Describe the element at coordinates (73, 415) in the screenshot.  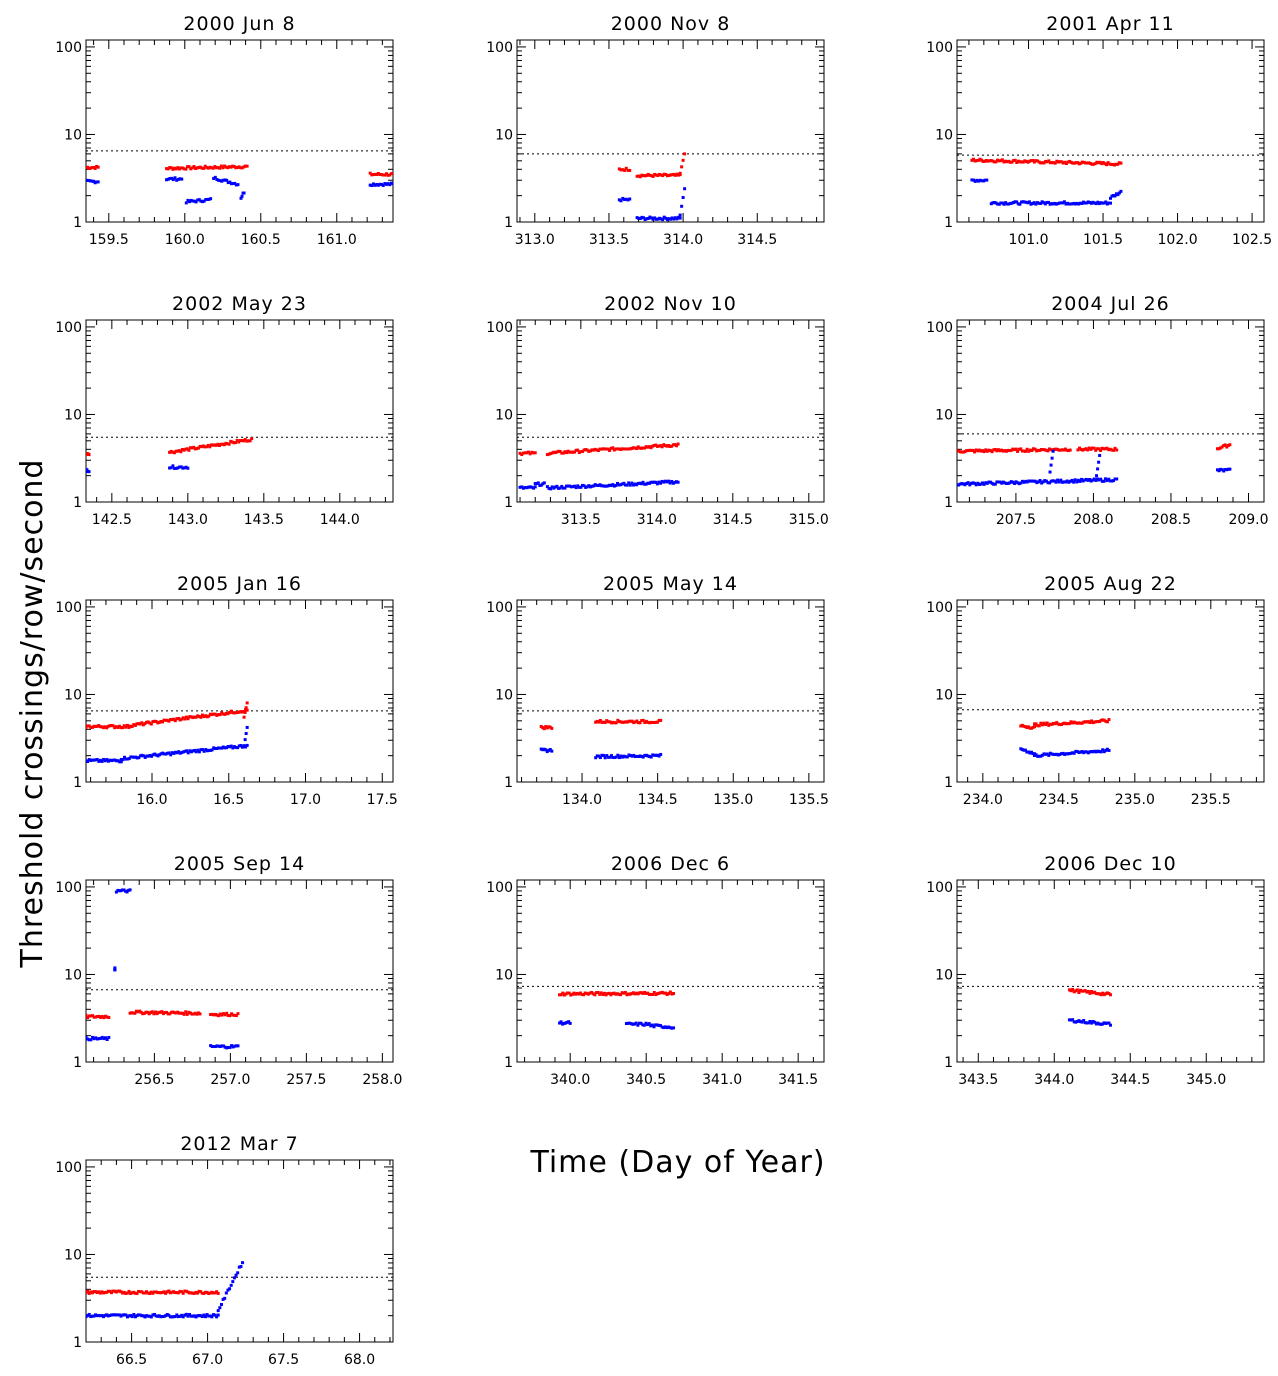
I see `y-tick-label: 10` at that location.